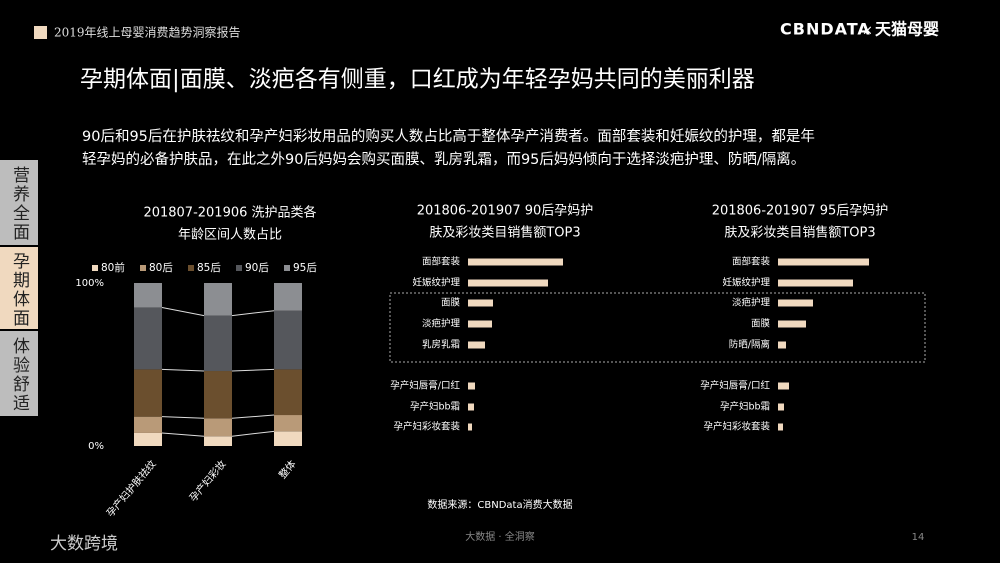 The width and height of the screenshot is (1000, 563). What do you see at coordinates (867, 31) in the screenshot?
I see `times: ×` at bounding box center [867, 31].